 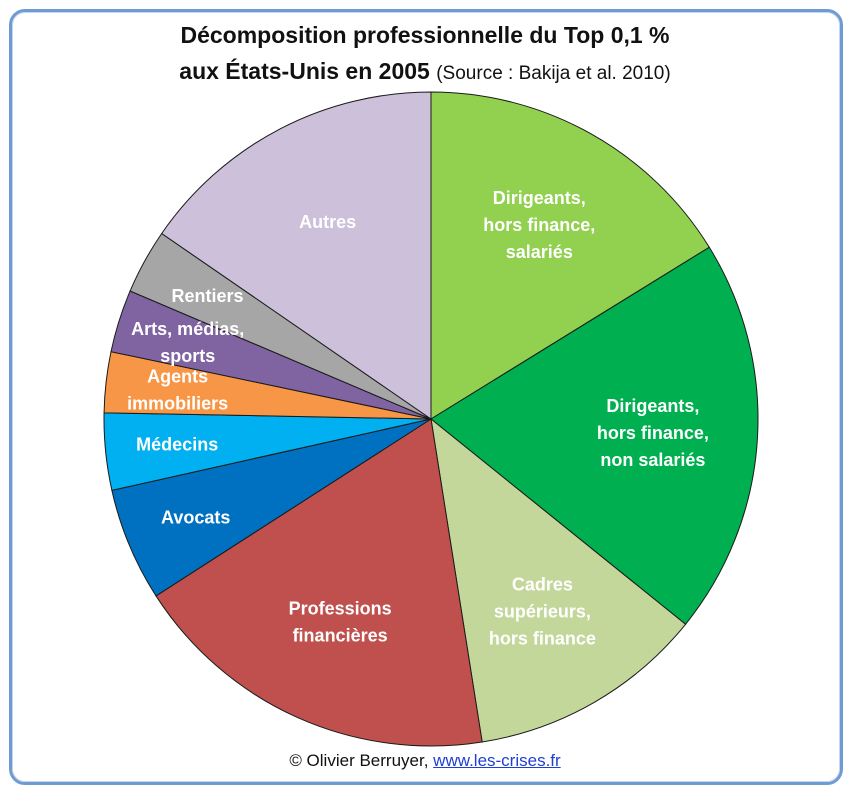 I want to click on chart-source: (Source : Bakija et al. 2010), so click(x=553, y=73).